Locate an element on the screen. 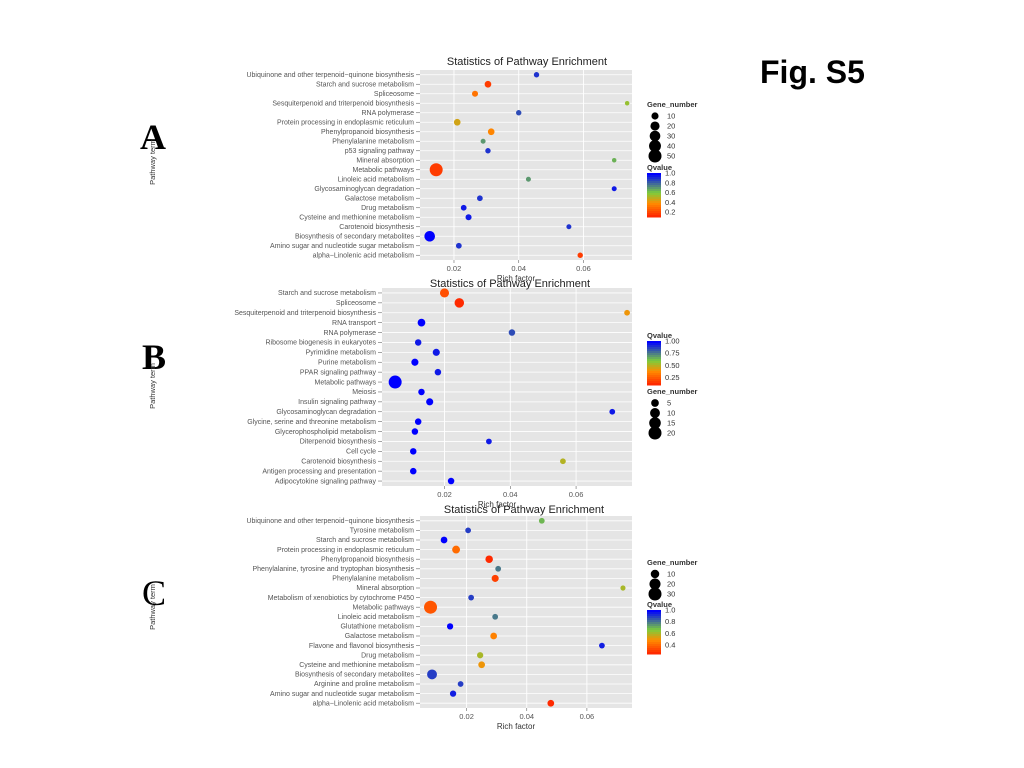 The height and width of the screenshot is (768, 1024). x-tick-label: 0.04 is located at coordinates (518, 268).